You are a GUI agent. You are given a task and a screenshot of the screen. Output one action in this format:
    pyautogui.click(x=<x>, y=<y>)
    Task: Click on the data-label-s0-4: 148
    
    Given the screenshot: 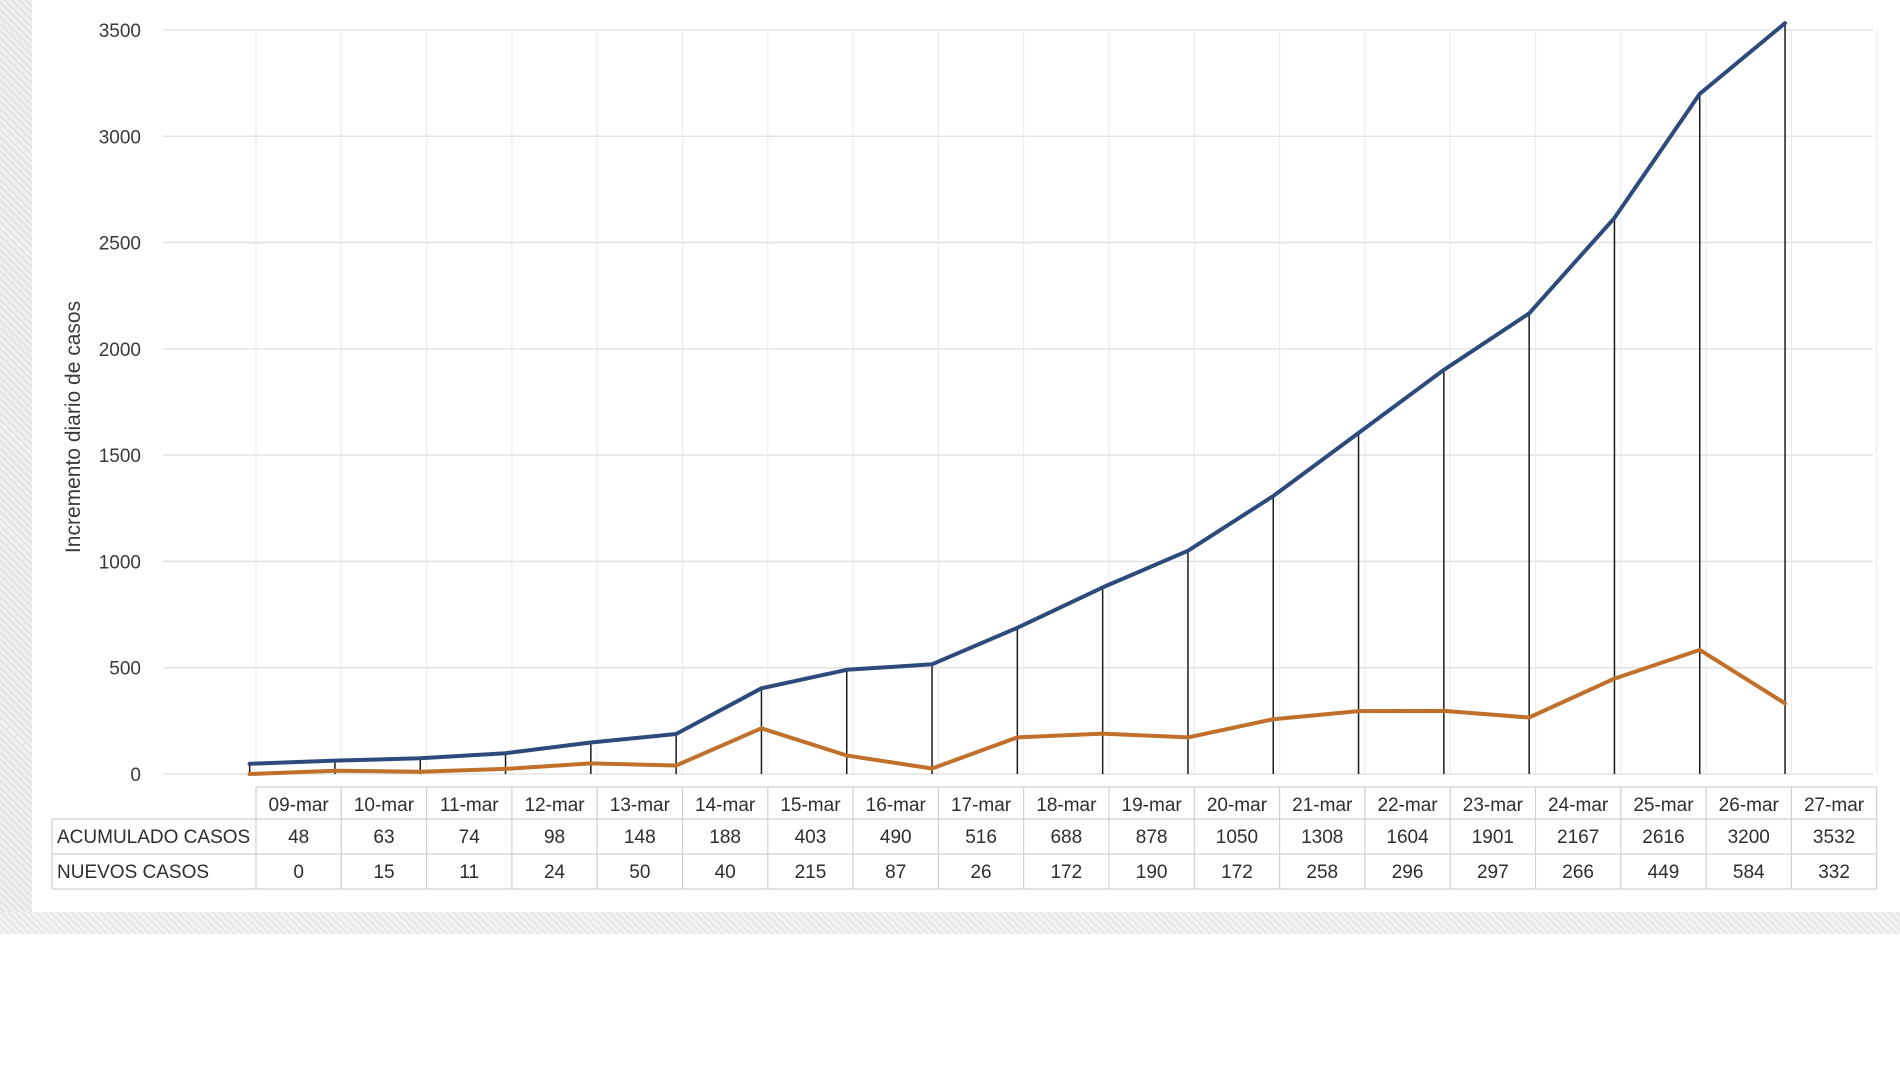 What is the action you would take?
    pyautogui.click(x=640, y=837)
    